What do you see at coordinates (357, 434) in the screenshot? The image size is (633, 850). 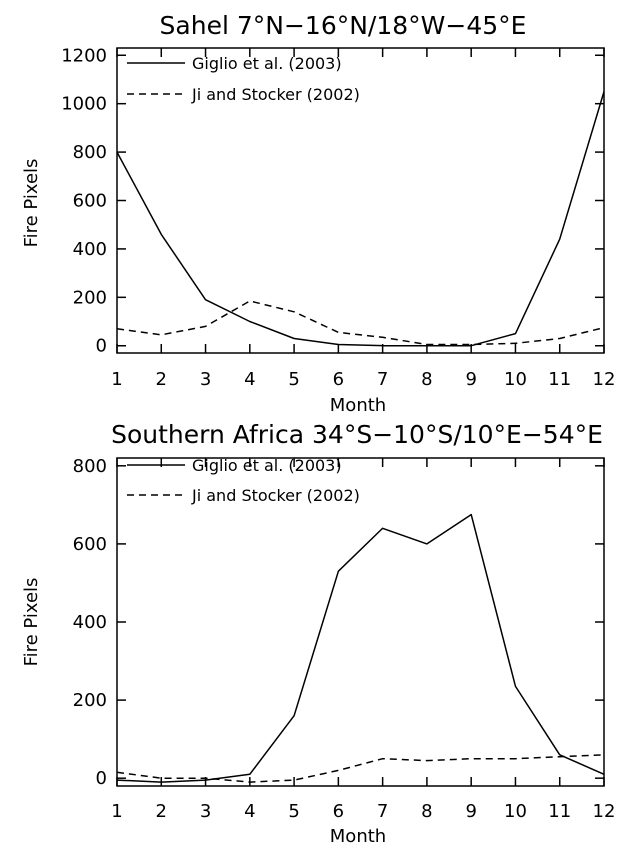 I see `chart-title: Southern Africa 34°S−10°S/10°E−54°E` at bounding box center [357, 434].